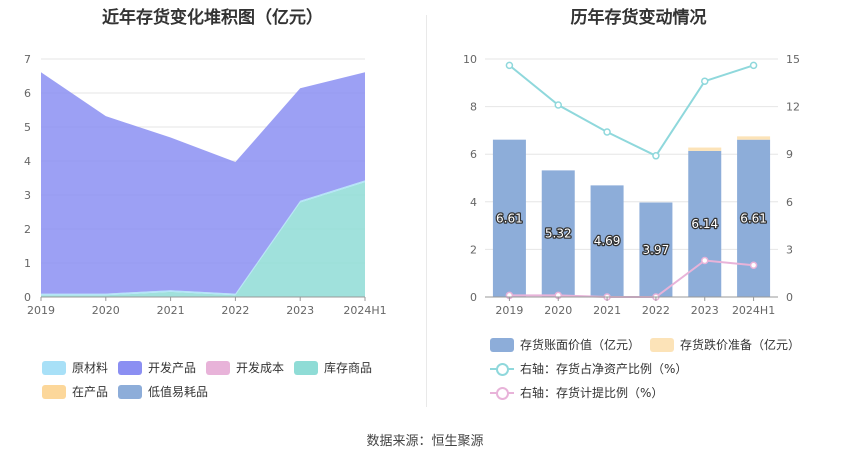 This screenshot has height=459, width=850. I want to click on legend-label: 存货账面价值（亿元）, so click(580, 345).